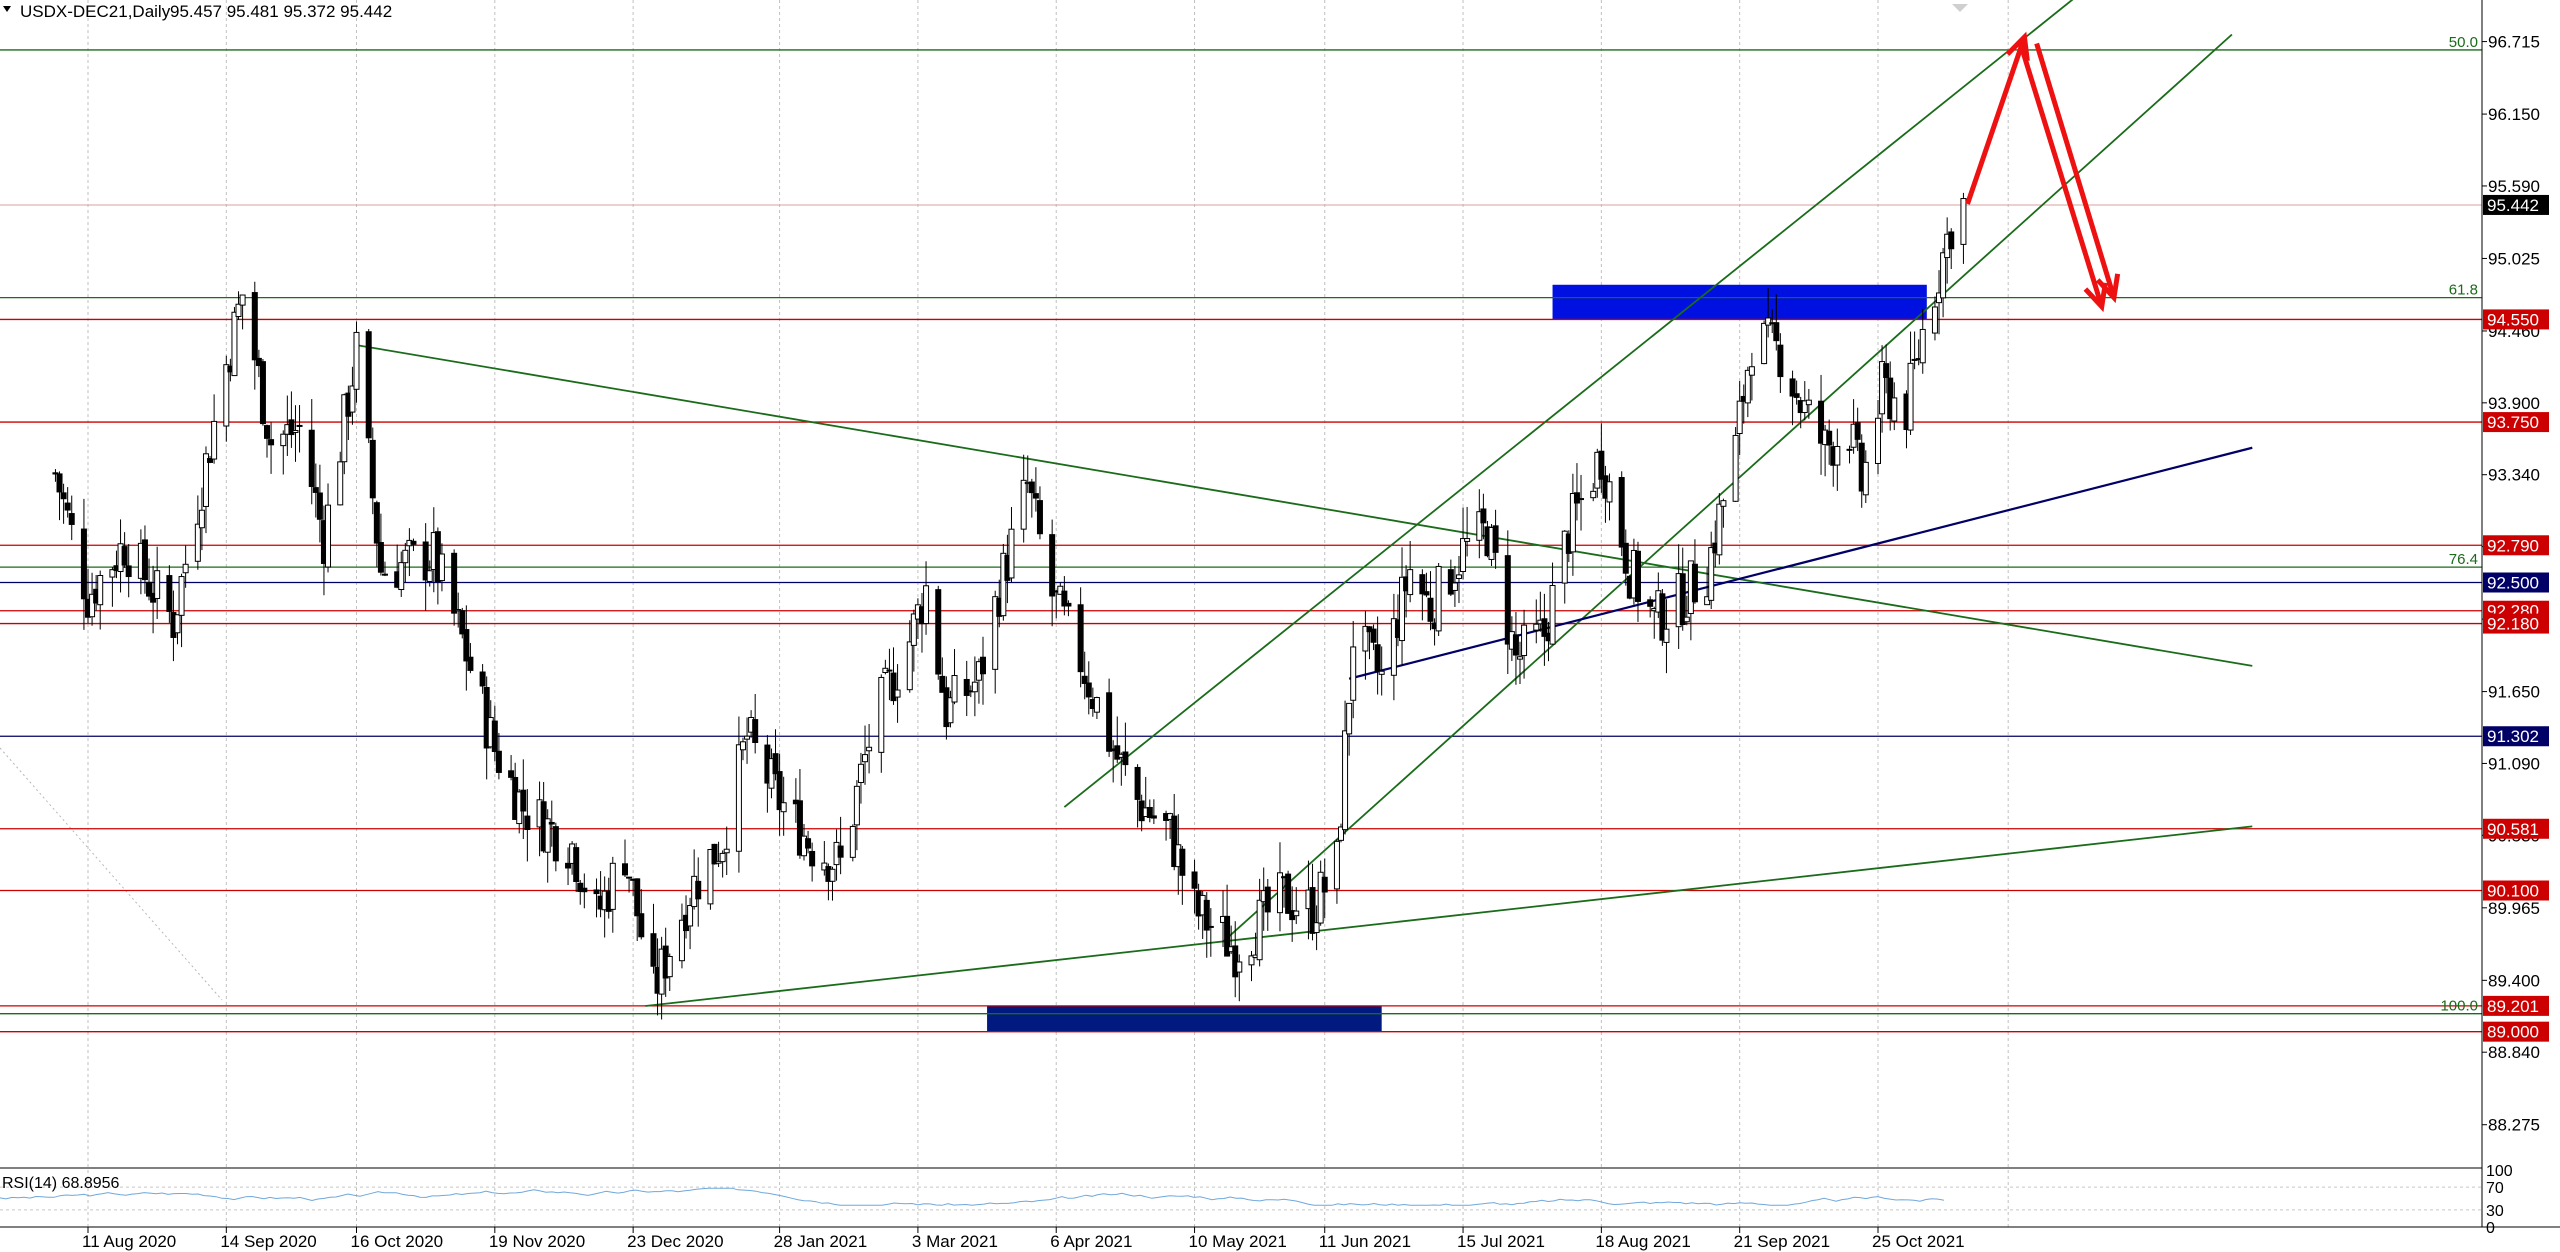 This screenshot has width=2560, height=1252. Describe the element at coordinates (2516, 204) in the screenshot. I see `price-tag-bg` at that location.